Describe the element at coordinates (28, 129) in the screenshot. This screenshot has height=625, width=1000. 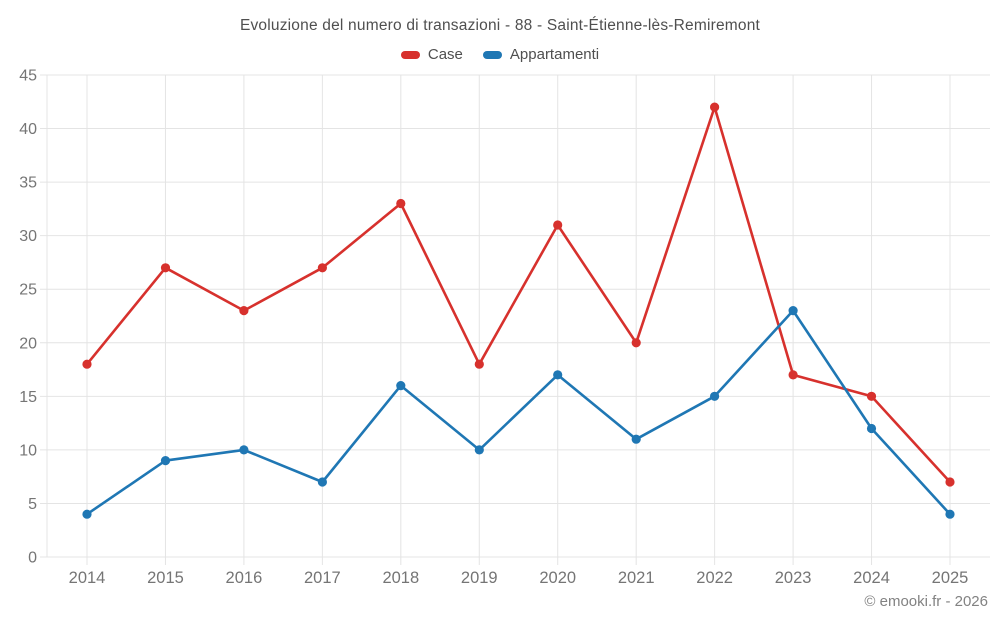
I see `y-tick-label: 40` at that location.